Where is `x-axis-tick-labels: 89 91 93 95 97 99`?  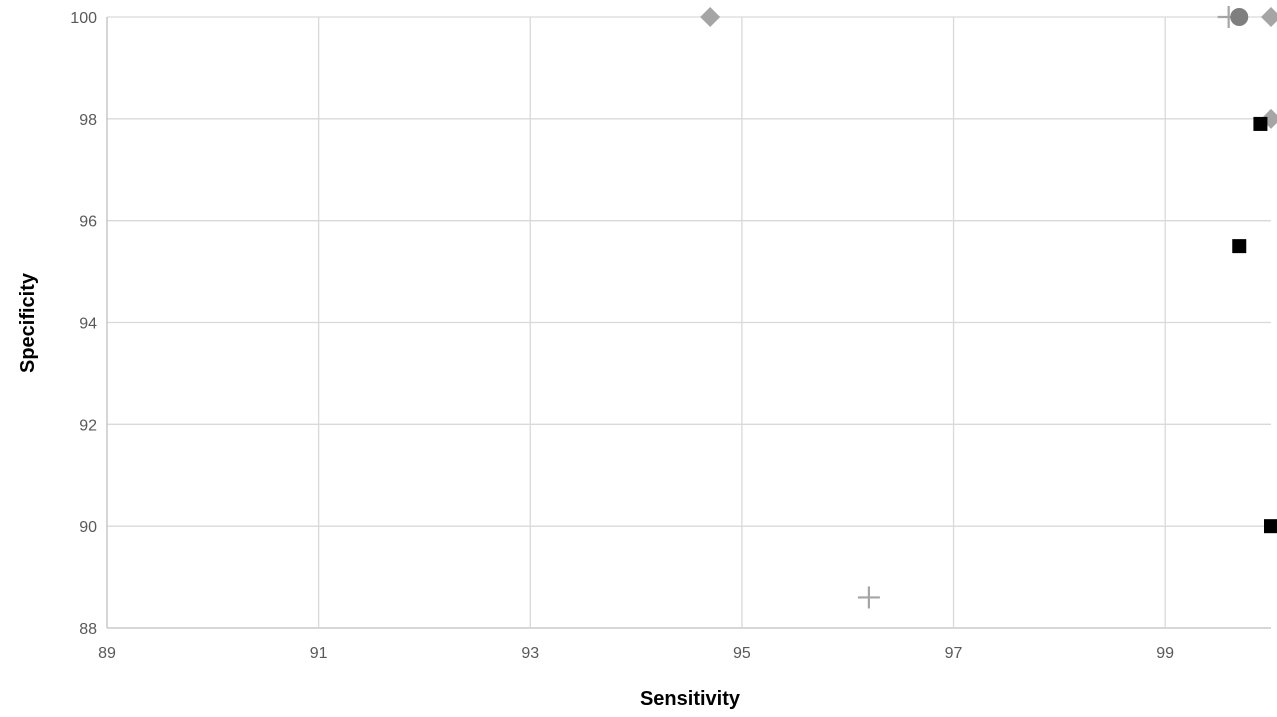
x-axis-tick-labels: 89 91 93 95 97 99 is located at coordinates (636, 653).